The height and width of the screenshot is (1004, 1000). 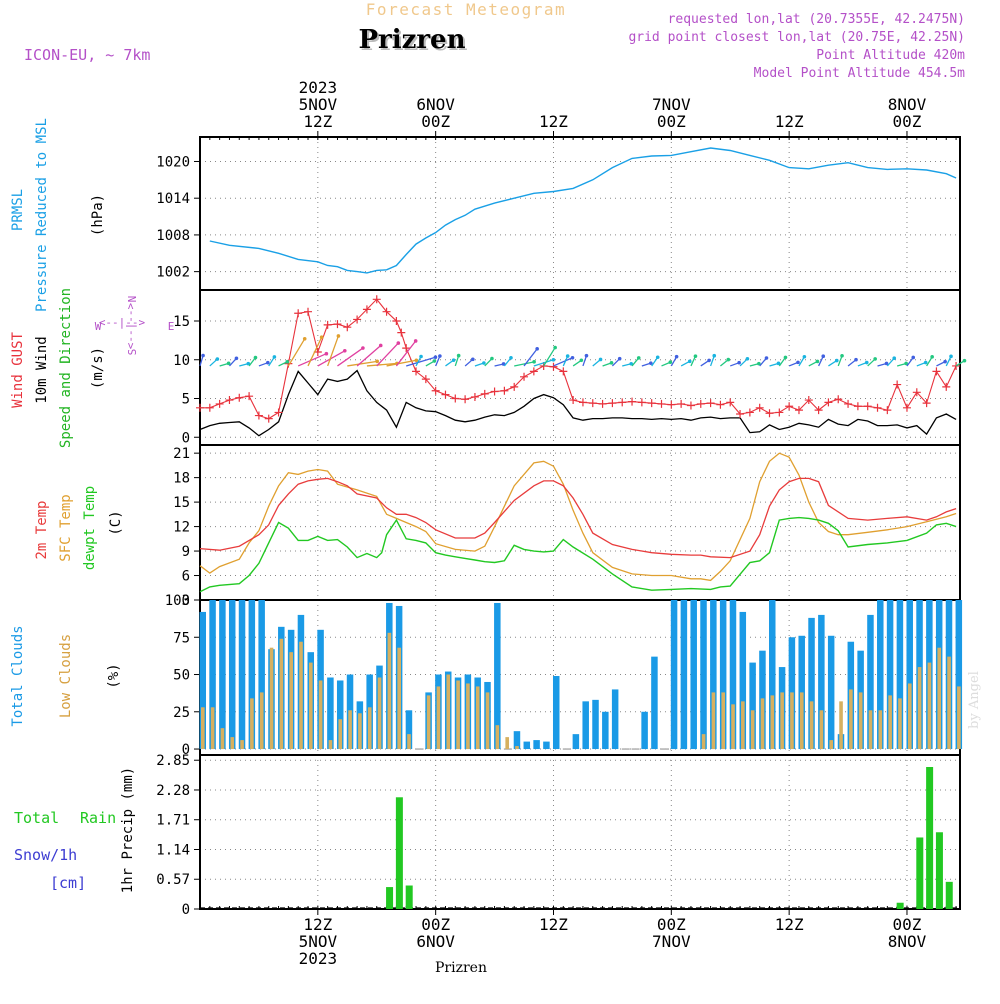 I want to click on pressure-label-desc: Pressure Reduced to MSL, so click(x=42, y=215).